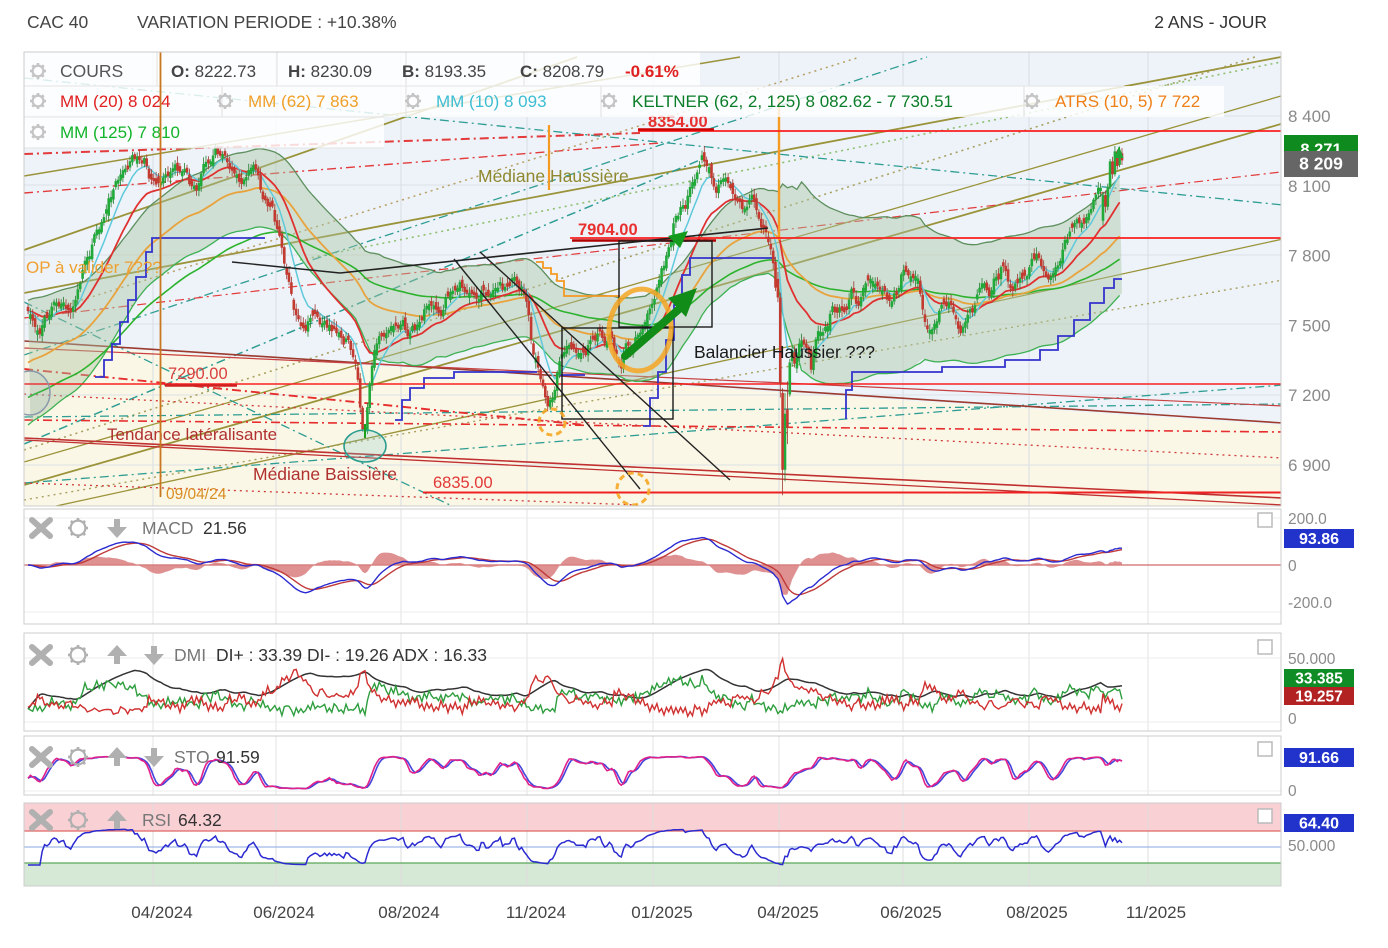  I want to click on svg-text: 64.40, so click(1319, 824).